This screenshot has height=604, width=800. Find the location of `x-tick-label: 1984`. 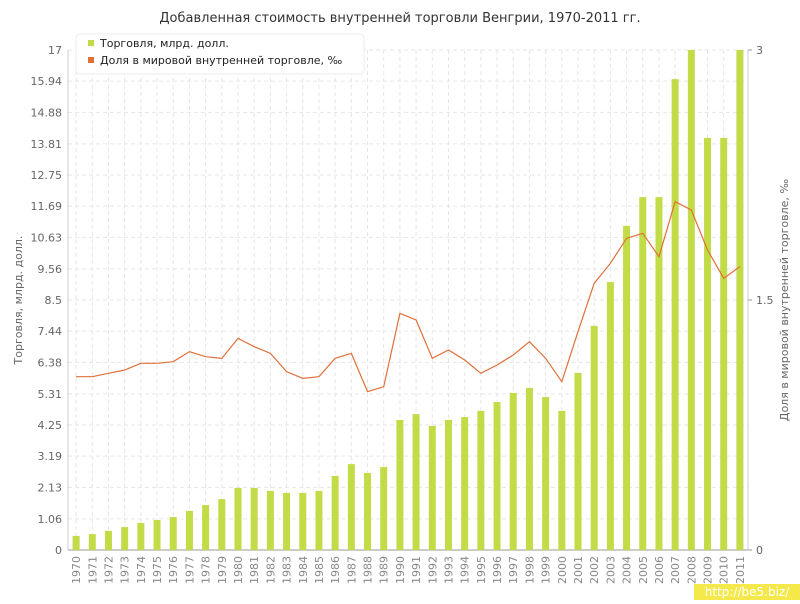

x-tick-label: 1984 is located at coordinates (303, 570).